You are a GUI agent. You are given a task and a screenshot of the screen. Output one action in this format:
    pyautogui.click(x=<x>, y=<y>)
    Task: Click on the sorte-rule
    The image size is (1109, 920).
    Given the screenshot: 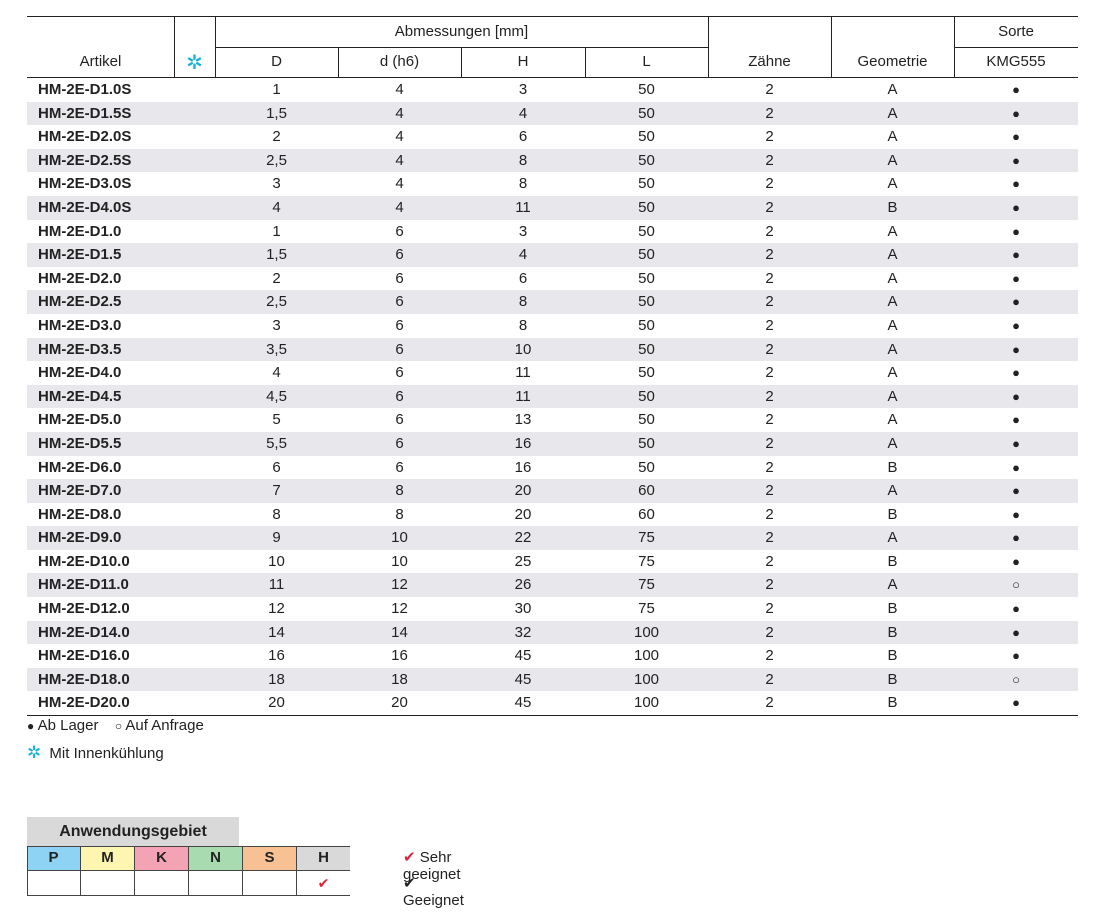 What is the action you would take?
    pyautogui.click(x=1016, y=47)
    